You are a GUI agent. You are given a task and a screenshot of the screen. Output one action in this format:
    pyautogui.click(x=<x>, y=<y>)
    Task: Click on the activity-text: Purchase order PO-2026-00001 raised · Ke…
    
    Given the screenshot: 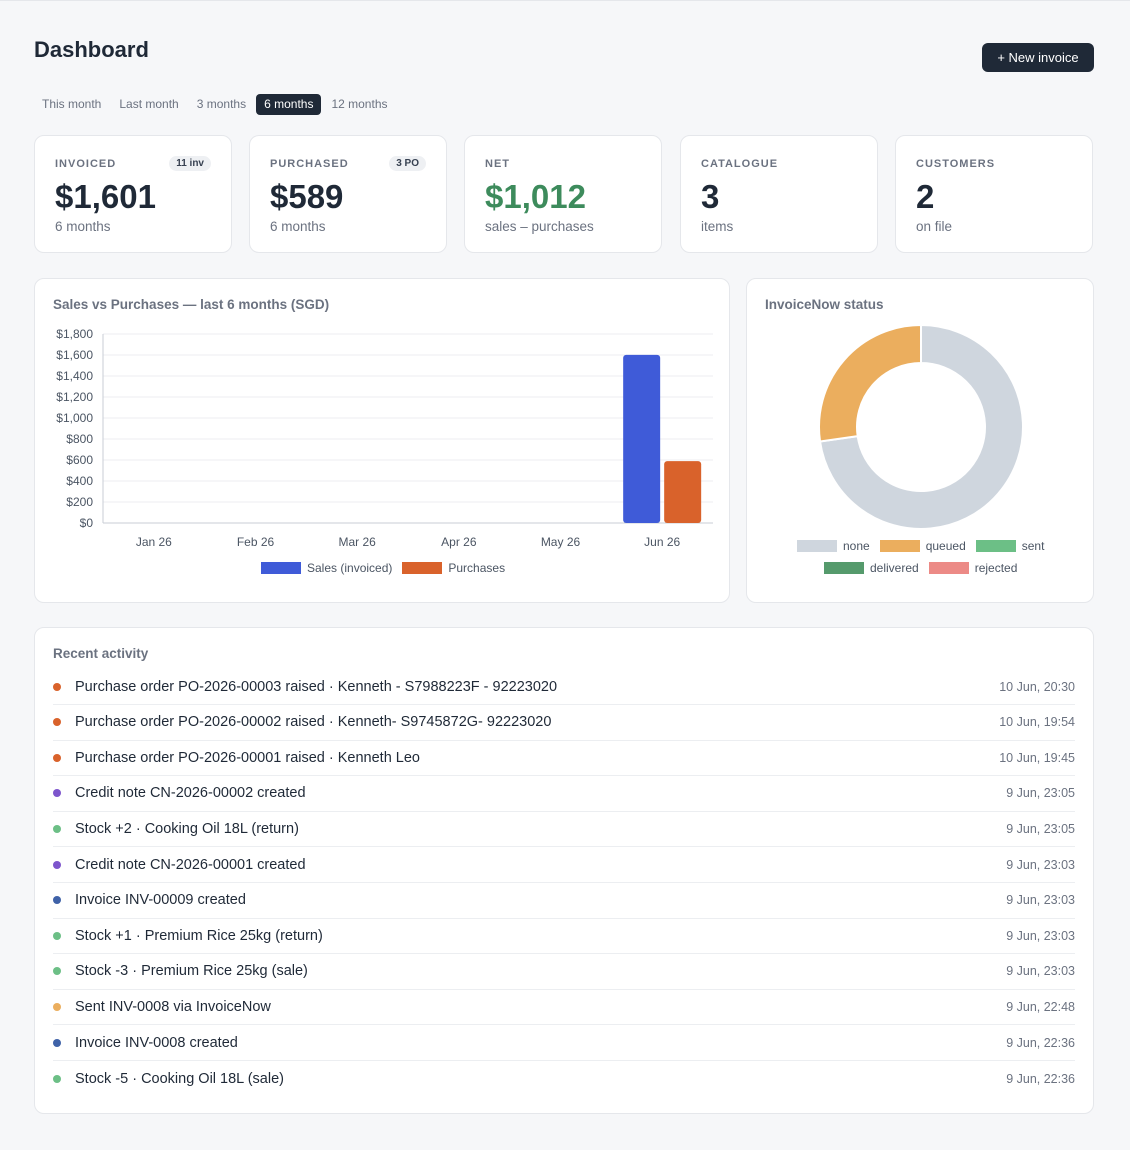 What is the action you would take?
    pyautogui.click(x=247, y=757)
    